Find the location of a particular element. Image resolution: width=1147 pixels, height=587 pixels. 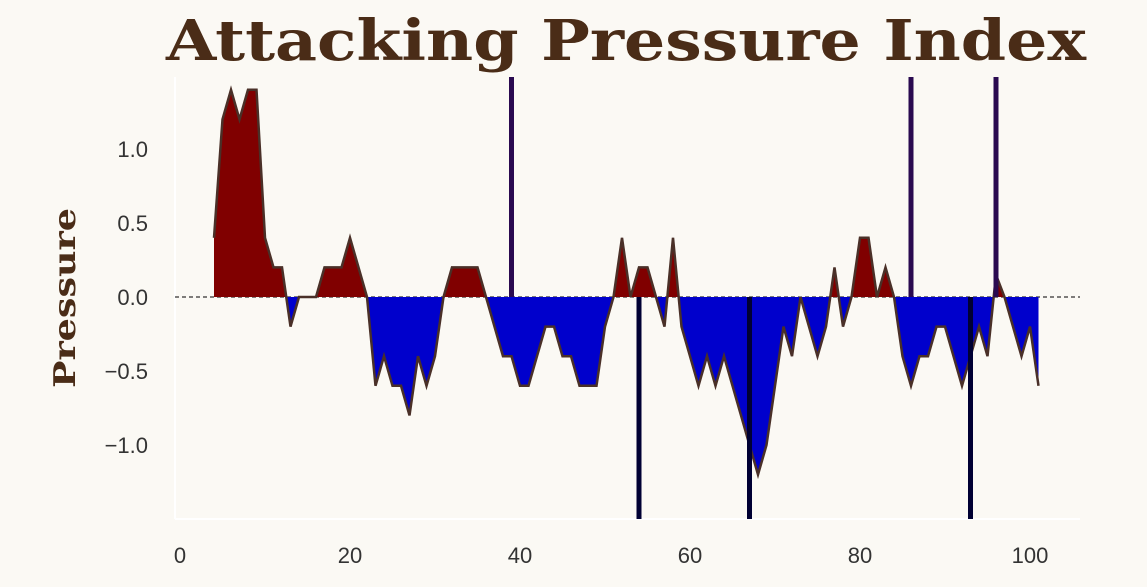

chart-title: Attacking Pressure Index is located at coordinates (626, 41).